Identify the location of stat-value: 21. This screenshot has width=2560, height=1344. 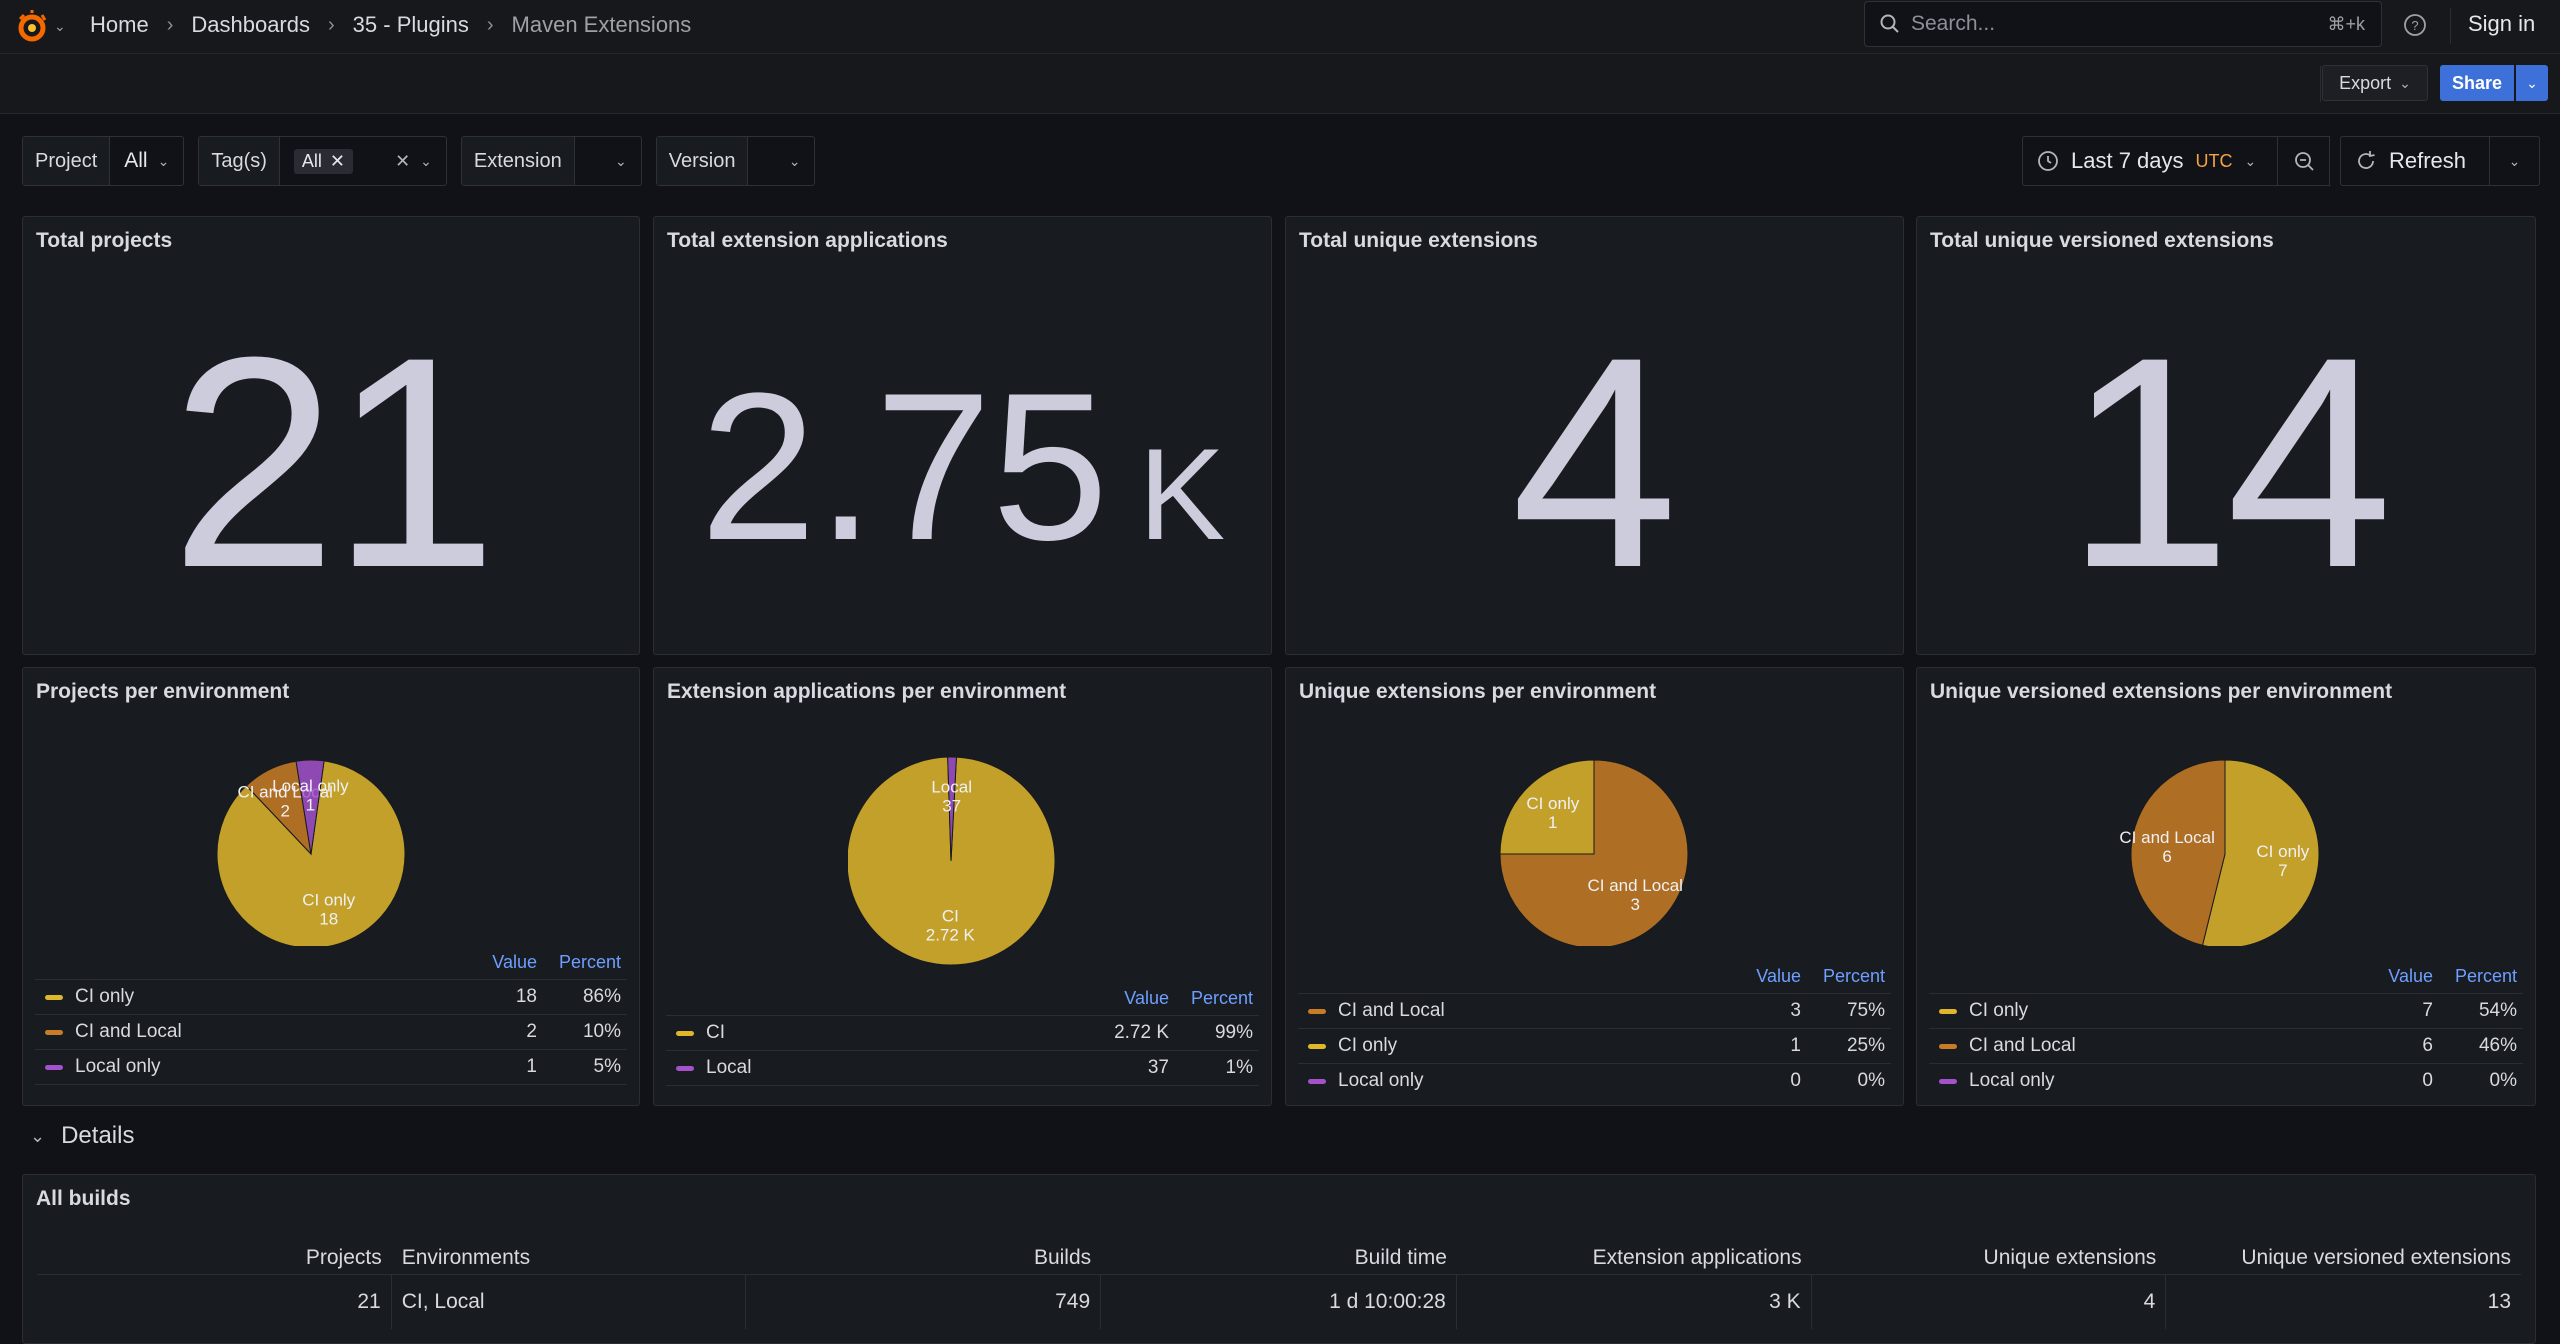
(331, 462).